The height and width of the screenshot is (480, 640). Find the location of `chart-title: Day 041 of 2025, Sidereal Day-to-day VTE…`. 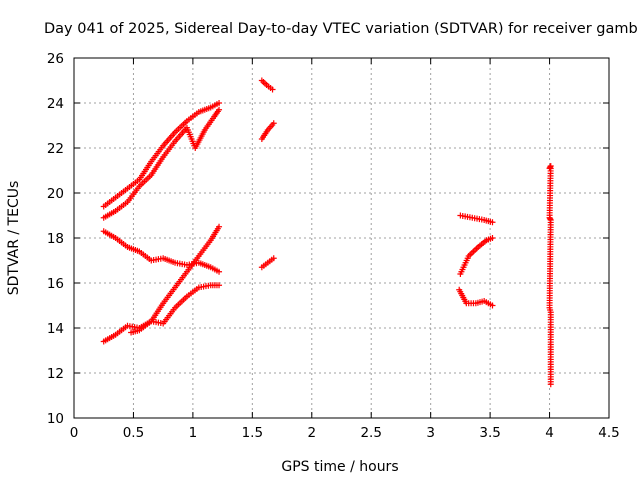

chart-title: Day 041 of 2025, Sidereal Day-to-day VTE… is located at coordinates (341, 29).